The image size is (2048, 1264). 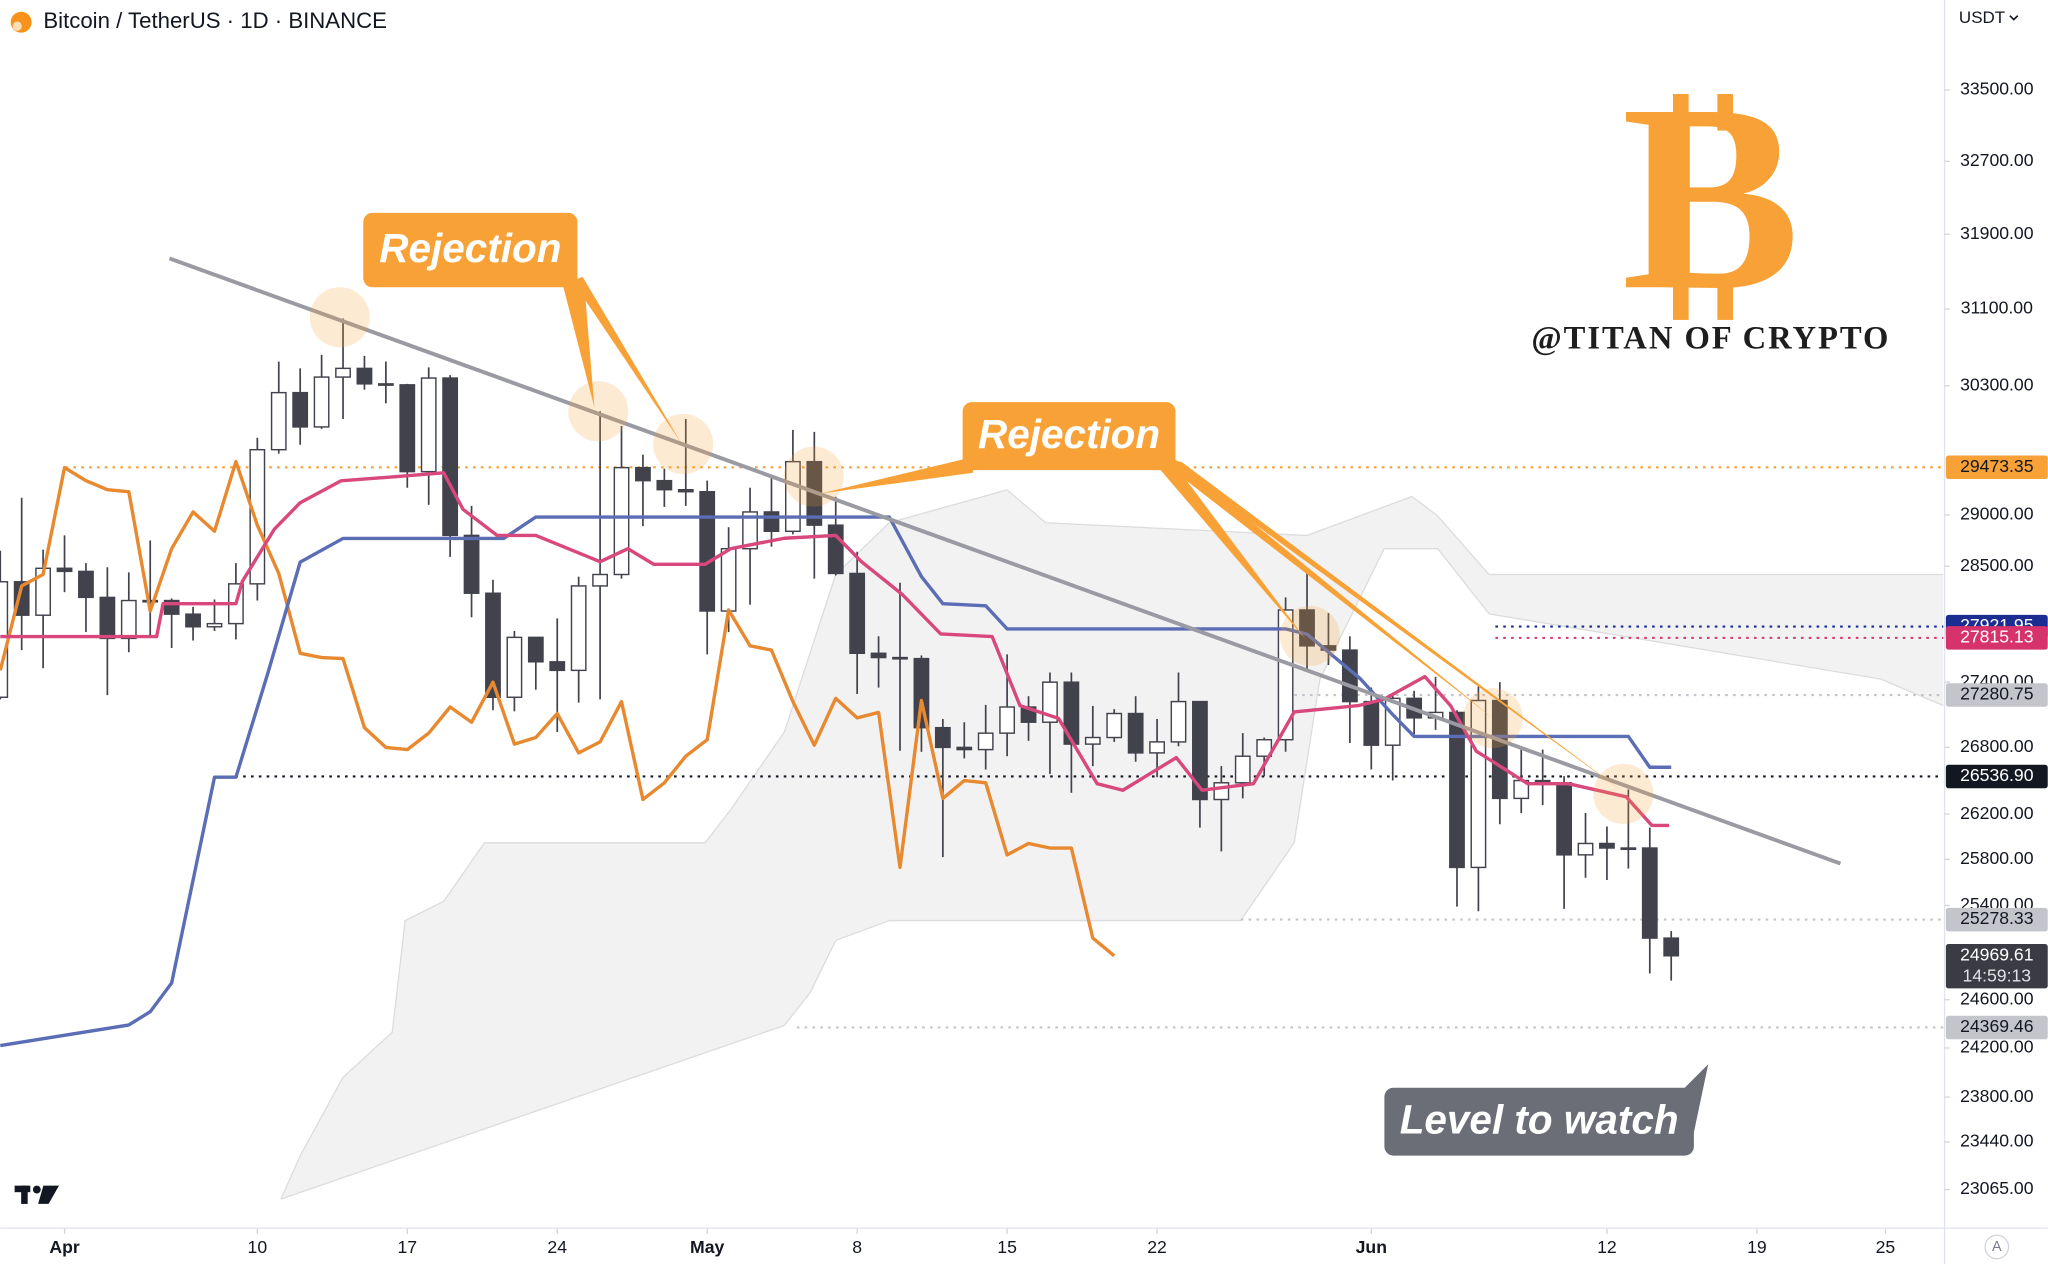 What do you see at coordinates (1069, 436) in the screenshot?
I see `annotation-box` at bounding box center [1069, 436].